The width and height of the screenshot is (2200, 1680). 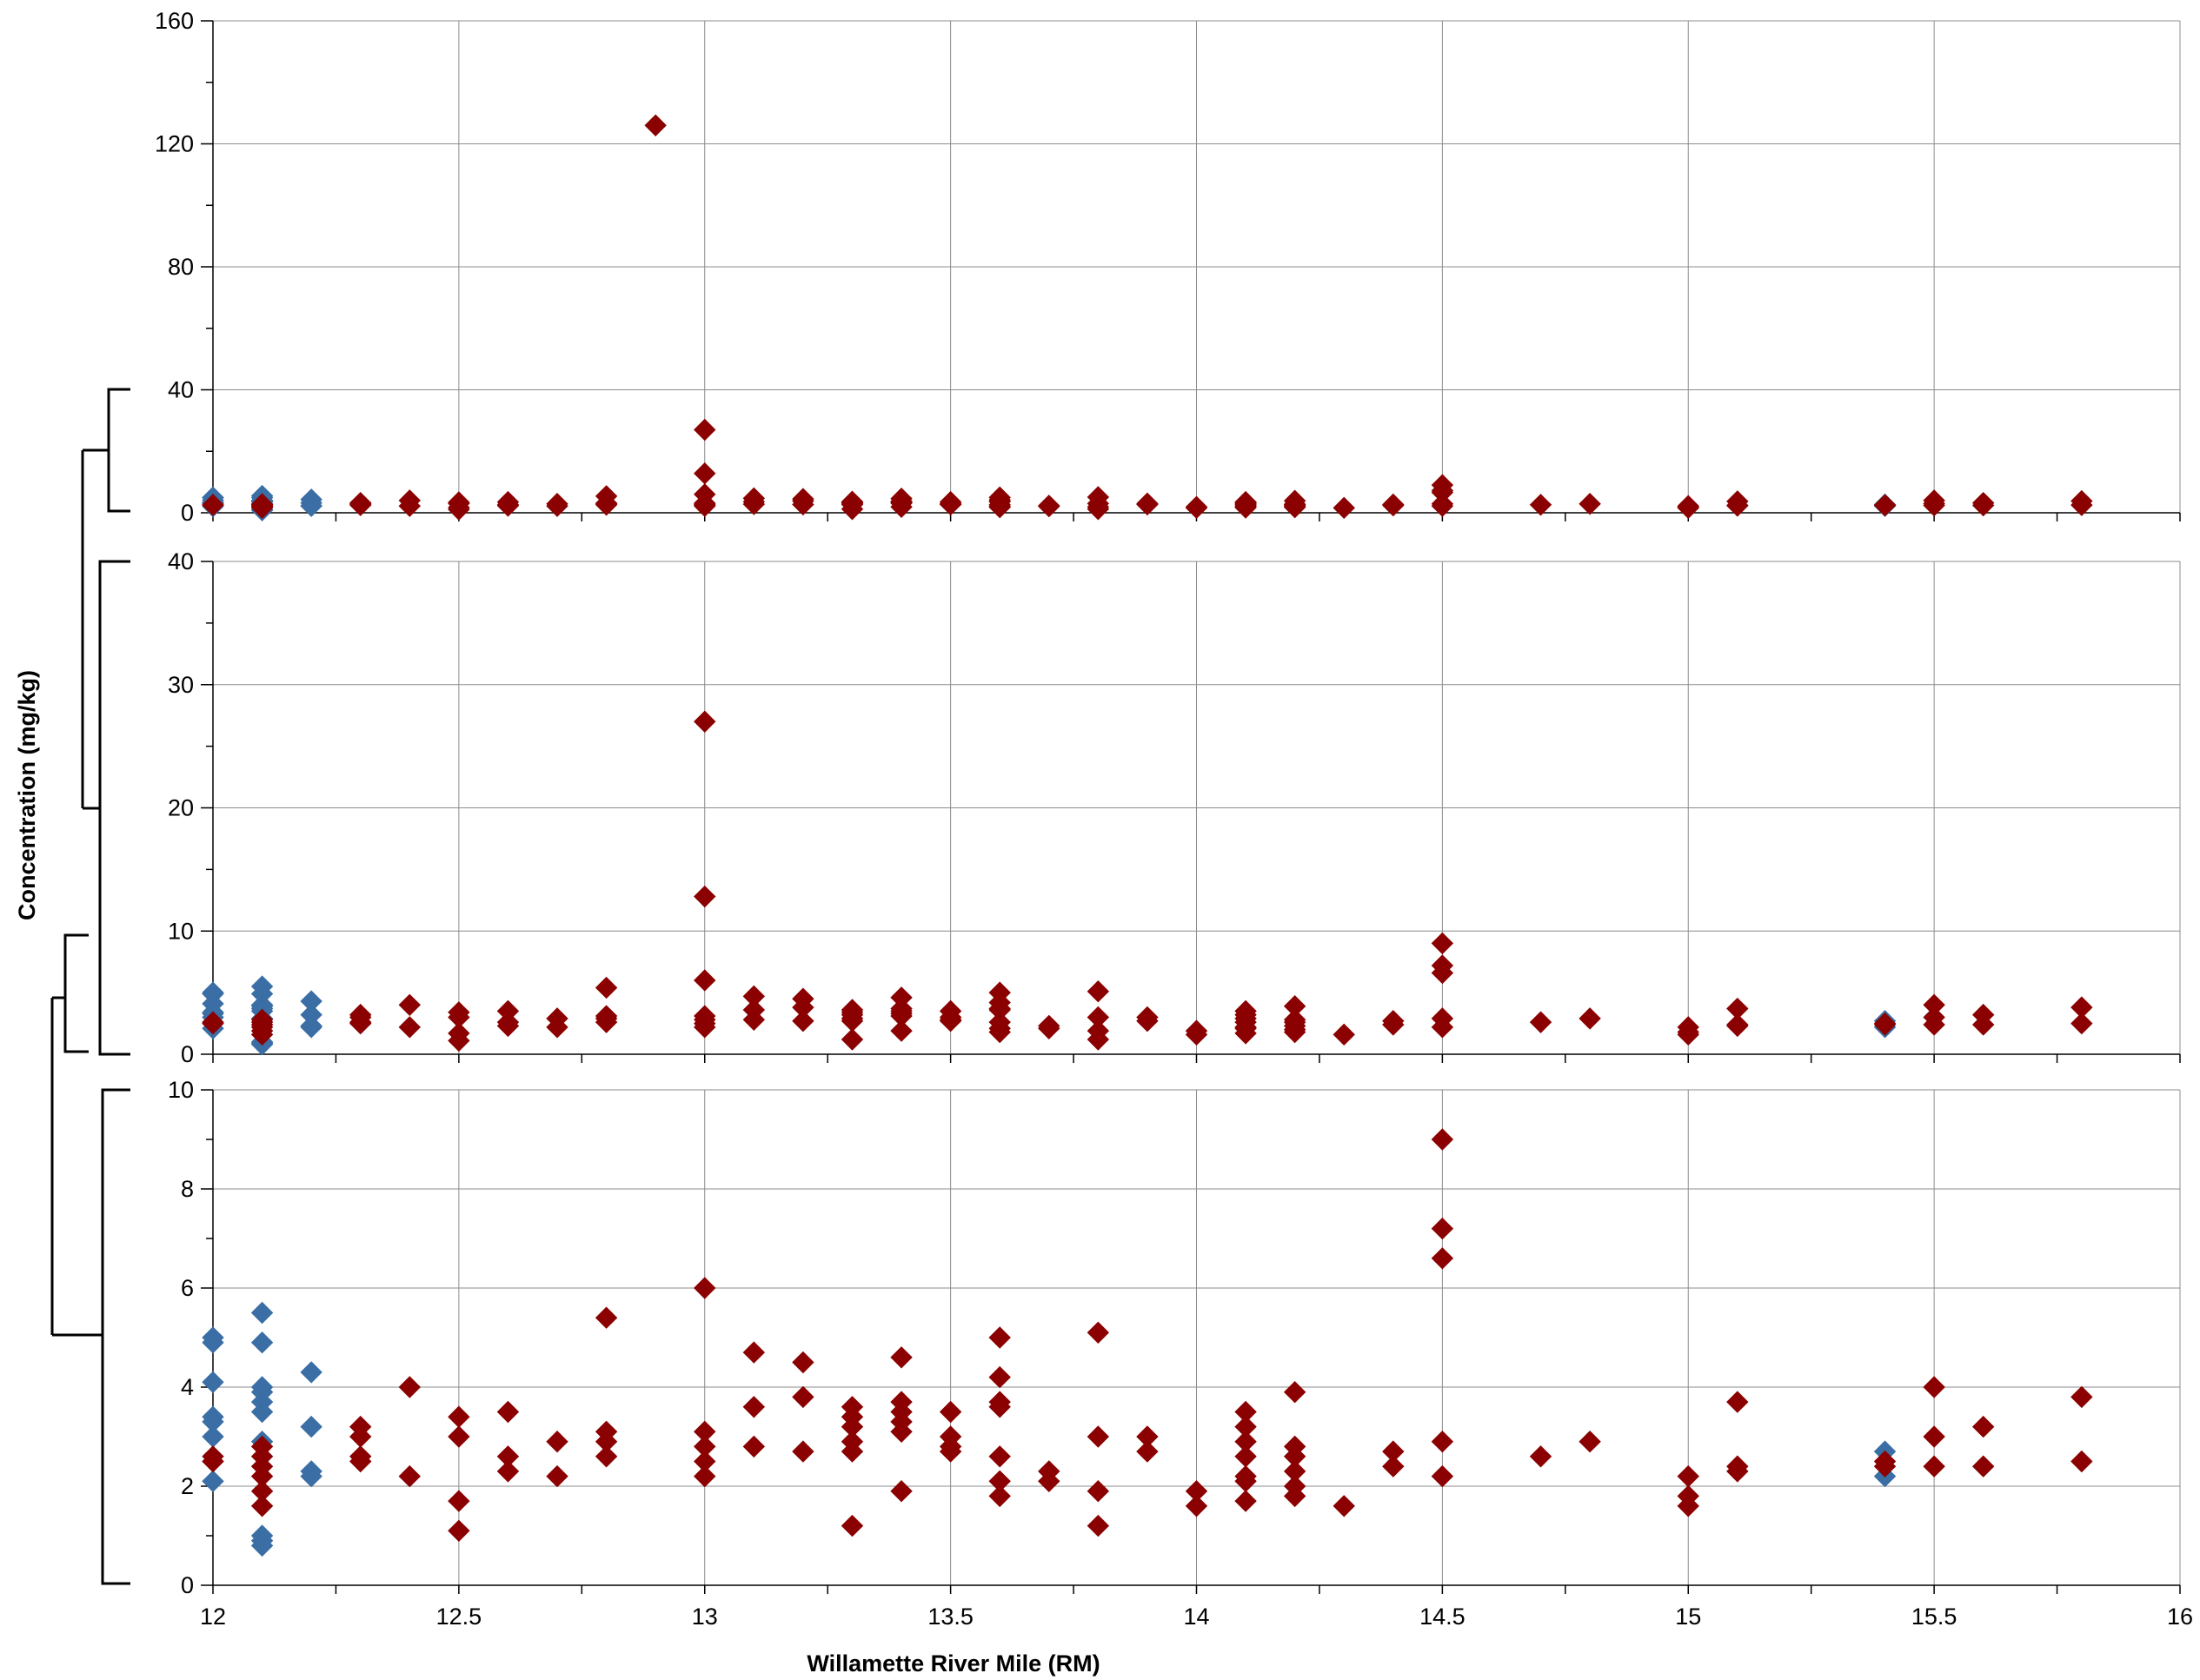 What do you see at coordinates (705, 1617) in the screenshot?
I see `x-tick-label: 13` at bounding box center [705, 1617].